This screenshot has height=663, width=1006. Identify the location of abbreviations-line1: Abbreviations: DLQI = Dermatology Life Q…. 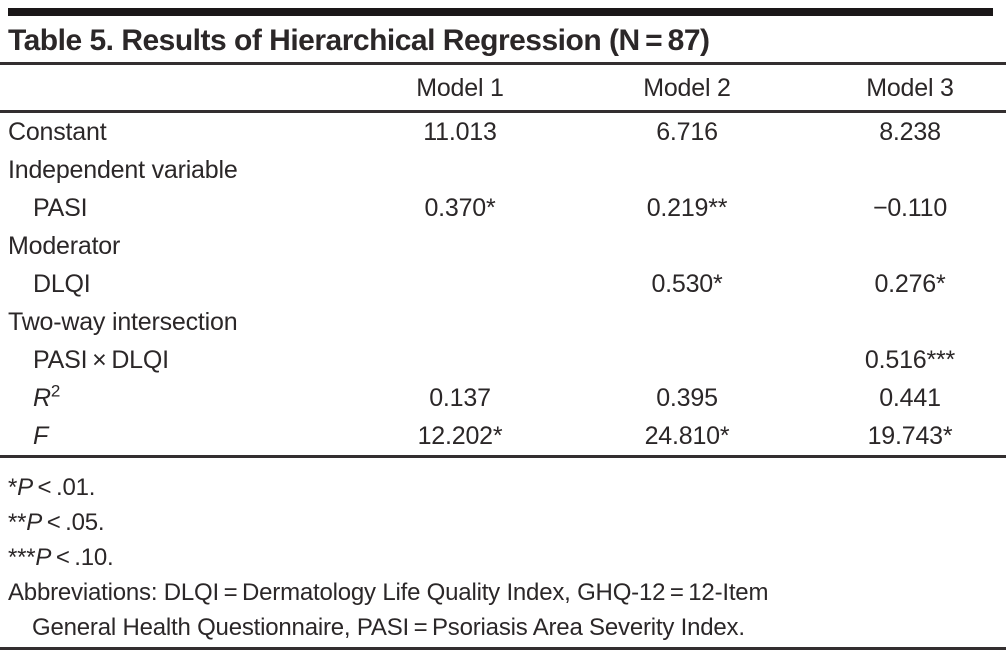
(388, 592).